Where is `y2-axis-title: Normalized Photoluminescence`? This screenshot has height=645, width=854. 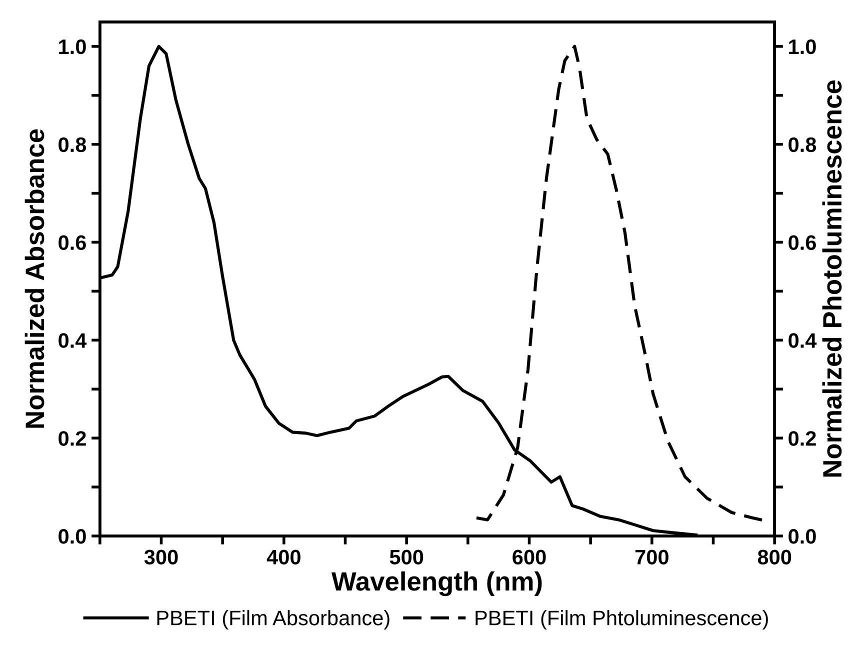 y2-axis-title: Normalized Photoluminescence is located at coordinates (832, 278).